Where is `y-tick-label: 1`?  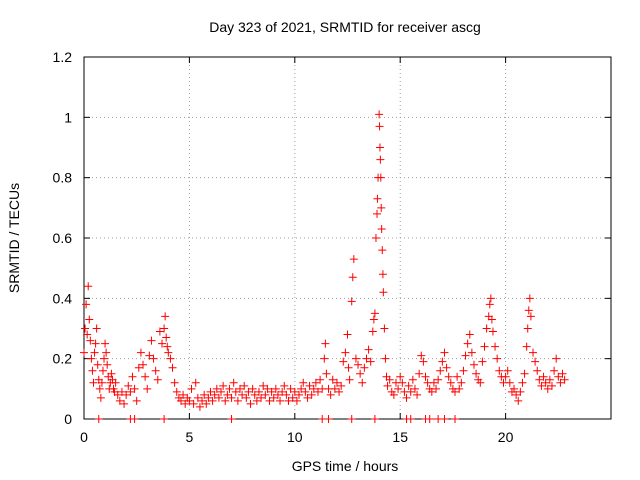 y-tick-label: 1 is located at coordinates (68, 117).